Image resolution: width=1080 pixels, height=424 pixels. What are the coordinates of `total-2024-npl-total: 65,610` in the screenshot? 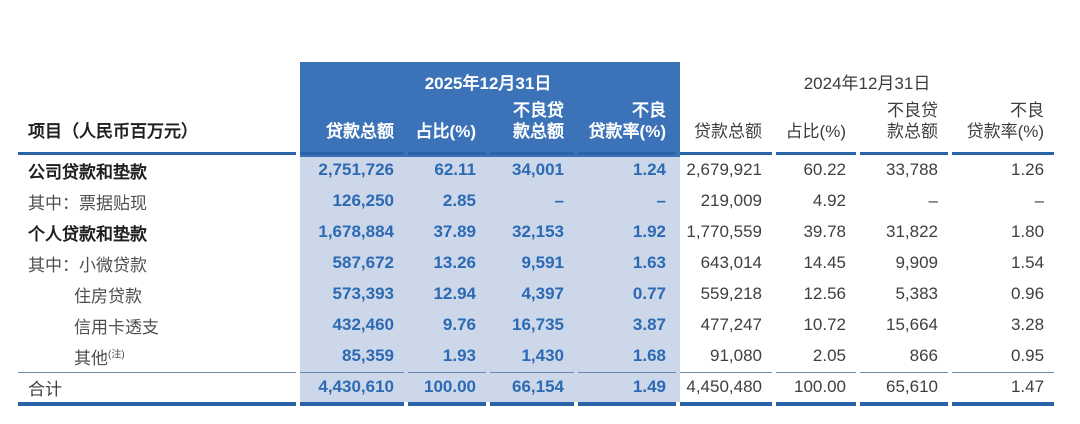 It's located at (904, 388).